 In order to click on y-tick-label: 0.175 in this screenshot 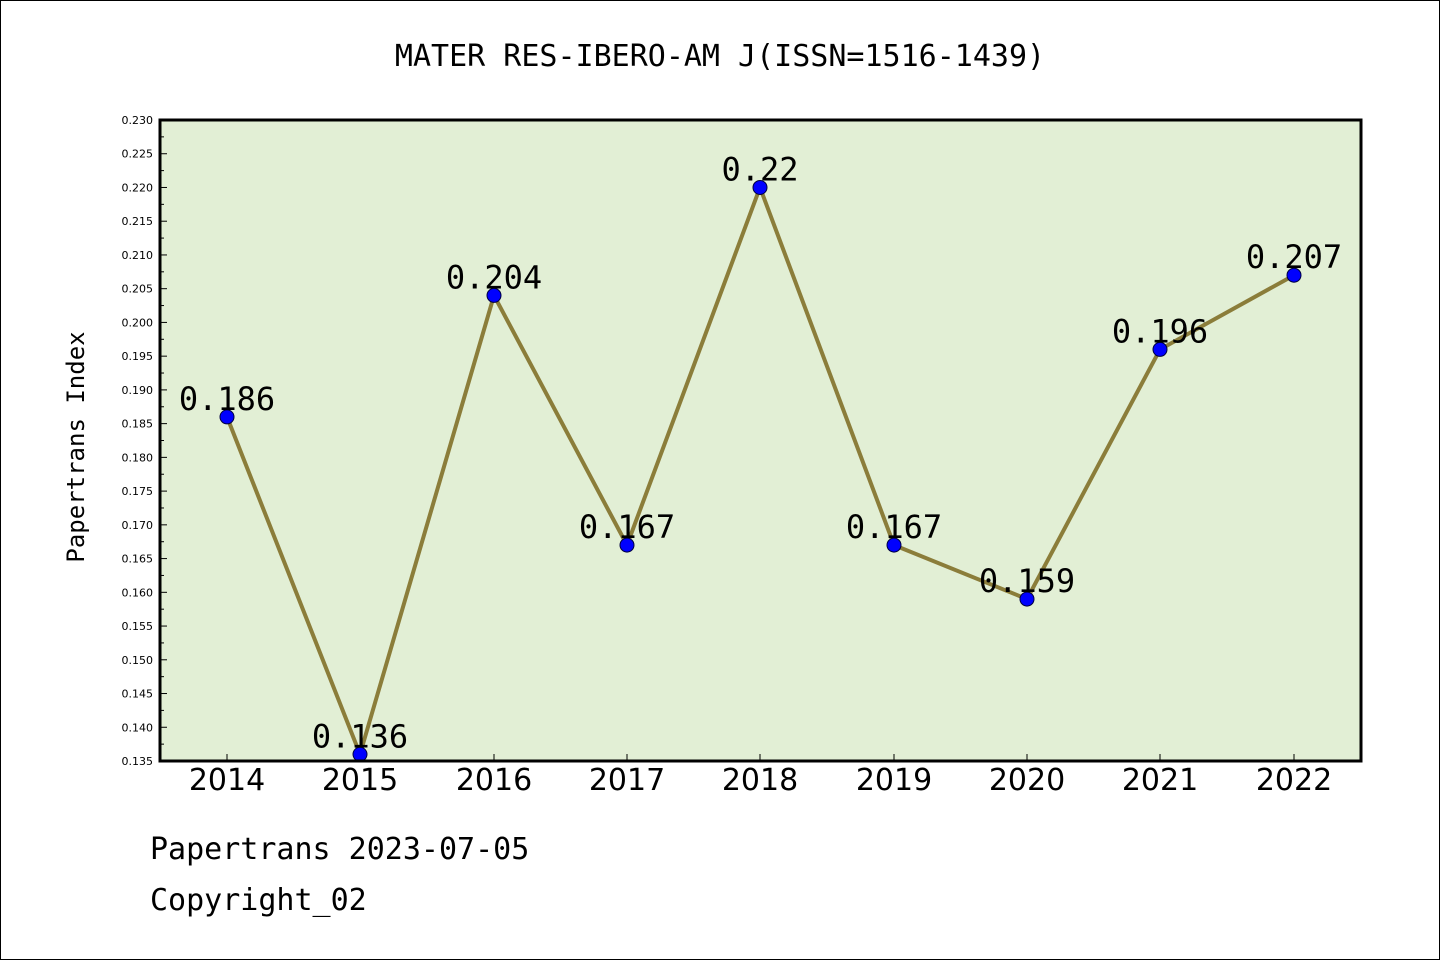, I will do `click(138, 491)`.